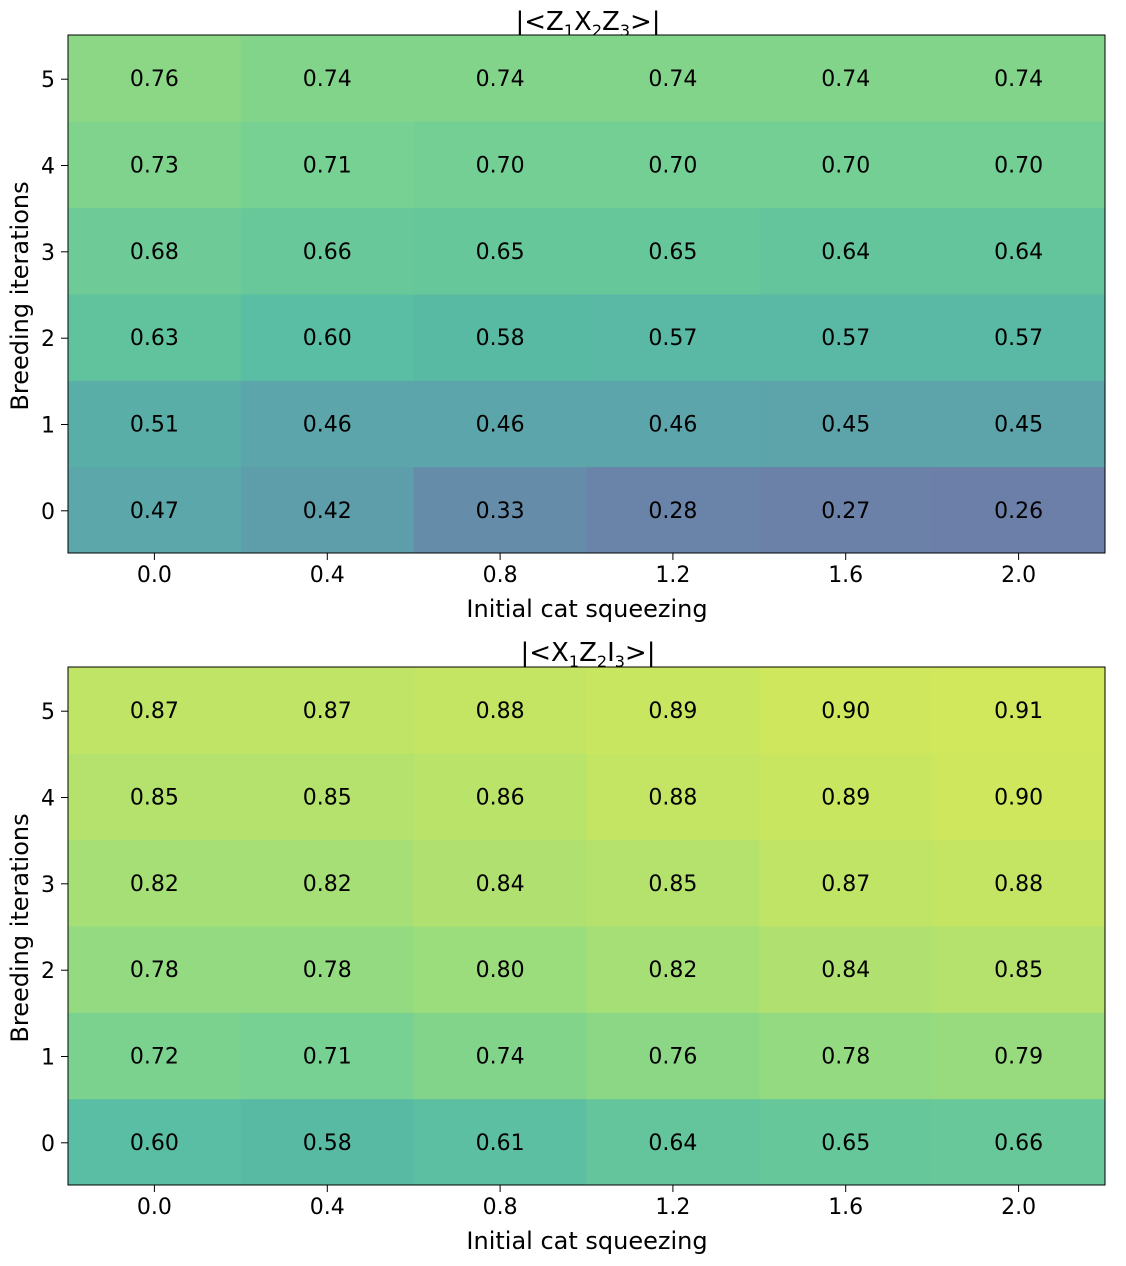 This screenshot has width=1126, height=1266. What do you see at coordinates (588, 654) in the screenshot?
I see `chart-2-title: |<X1Z2I3>|` at bounding box center [588, 654].